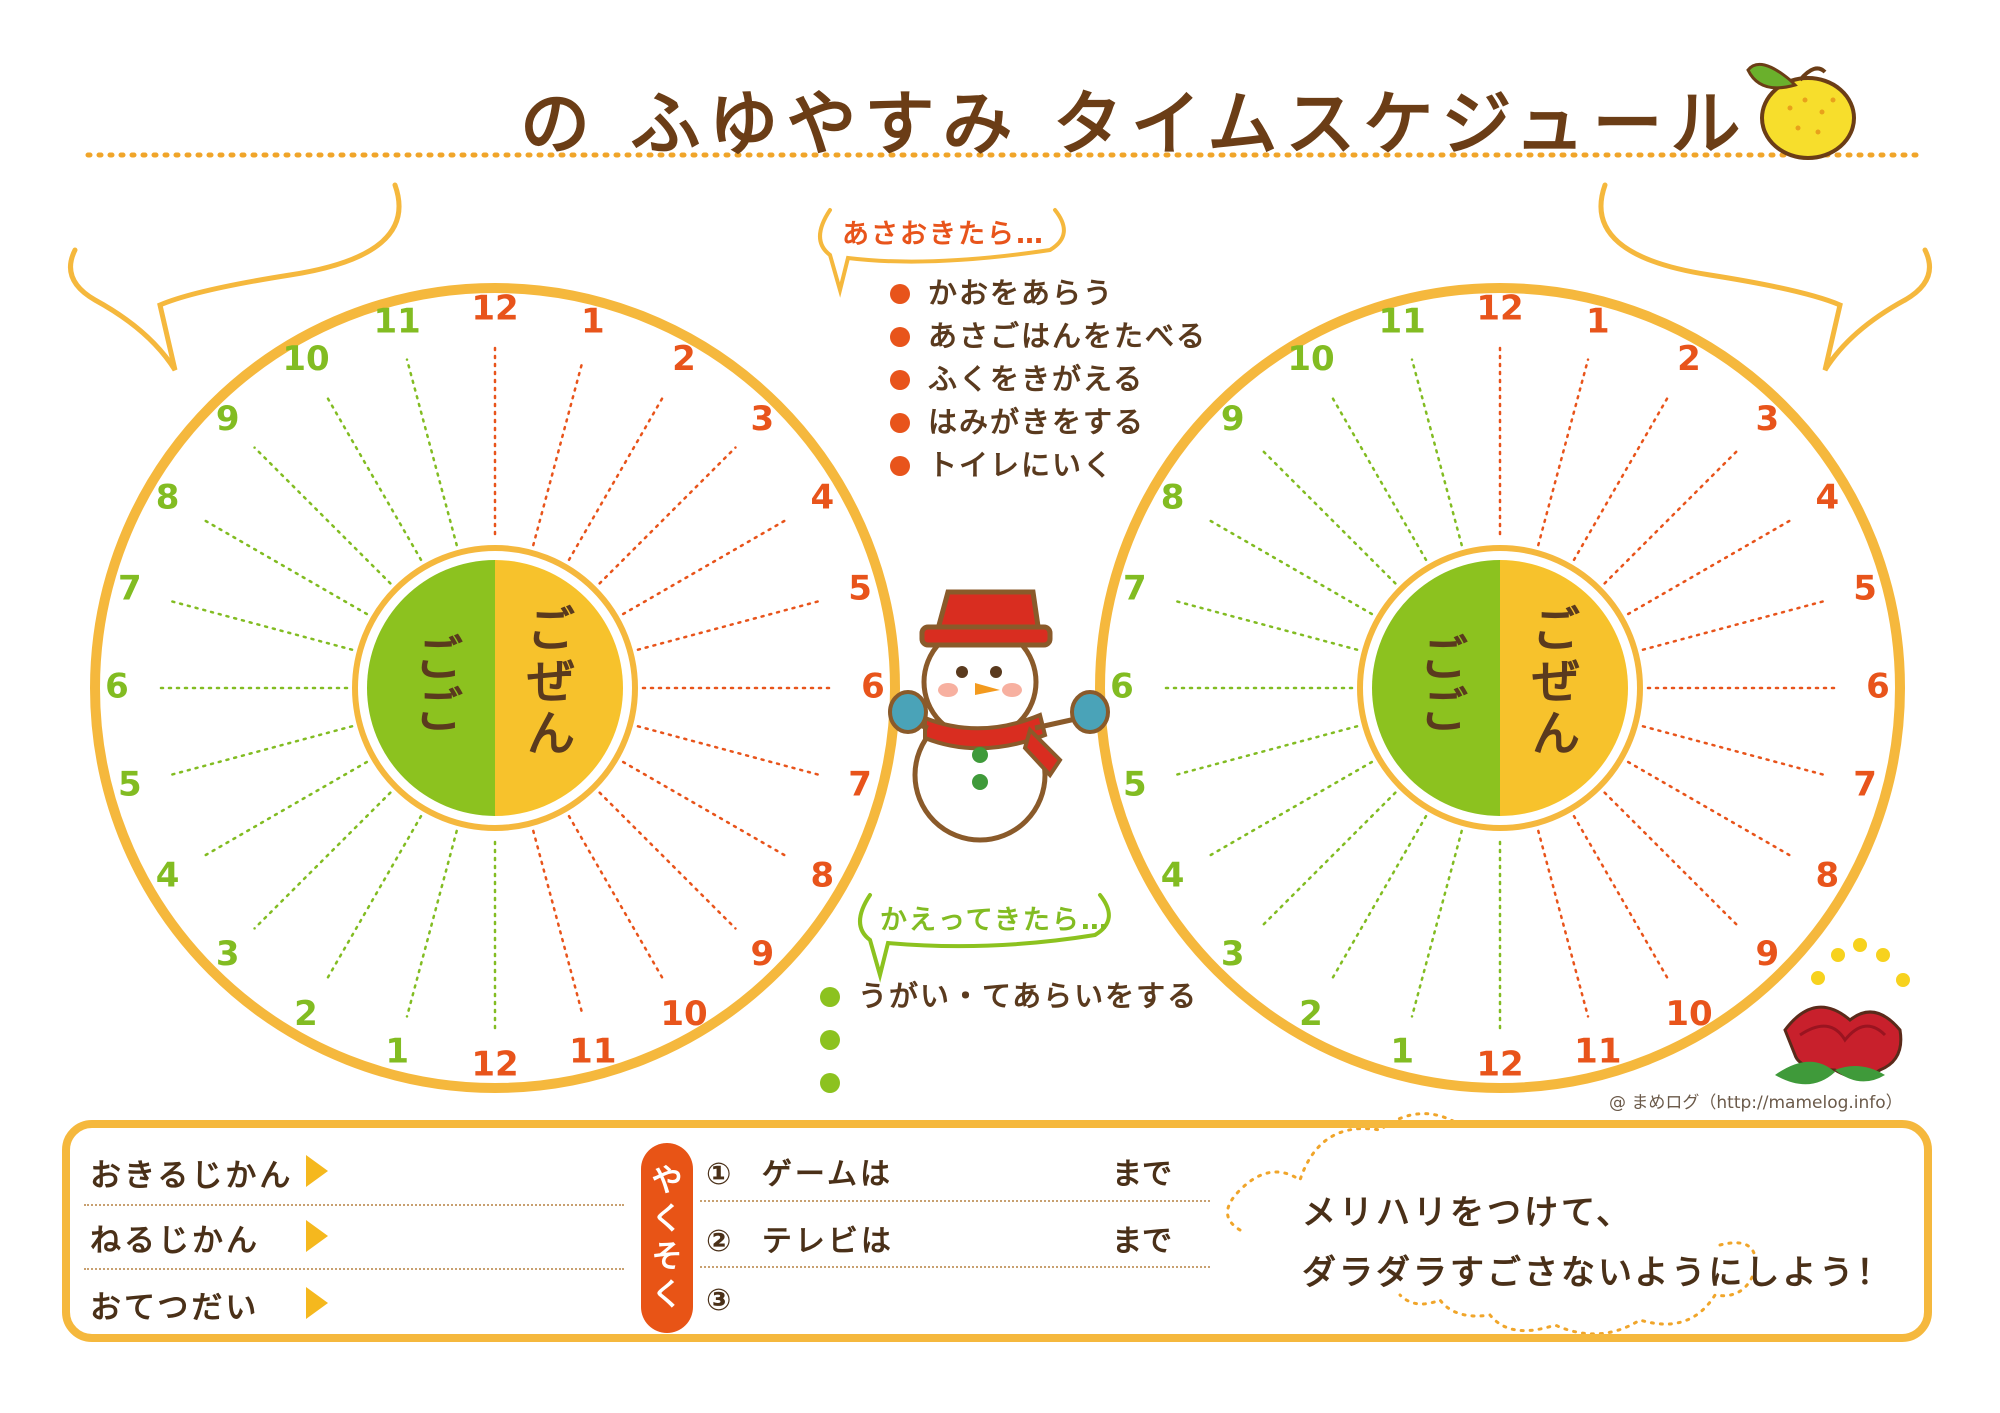 The width and height of the screenshot is (2000, 1413). Describe the element at coordinates (667, 1238) in the screenshot. I see `promise-badge: や く そ く` at that location.